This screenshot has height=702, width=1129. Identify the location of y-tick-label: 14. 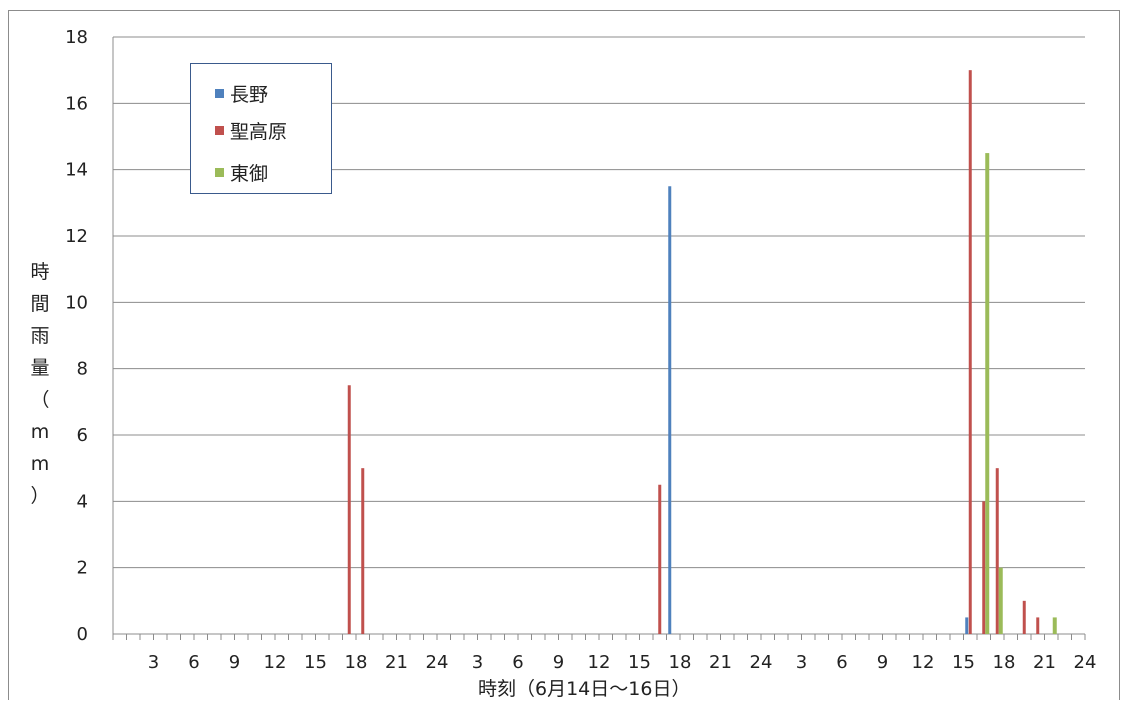
(76, 170).